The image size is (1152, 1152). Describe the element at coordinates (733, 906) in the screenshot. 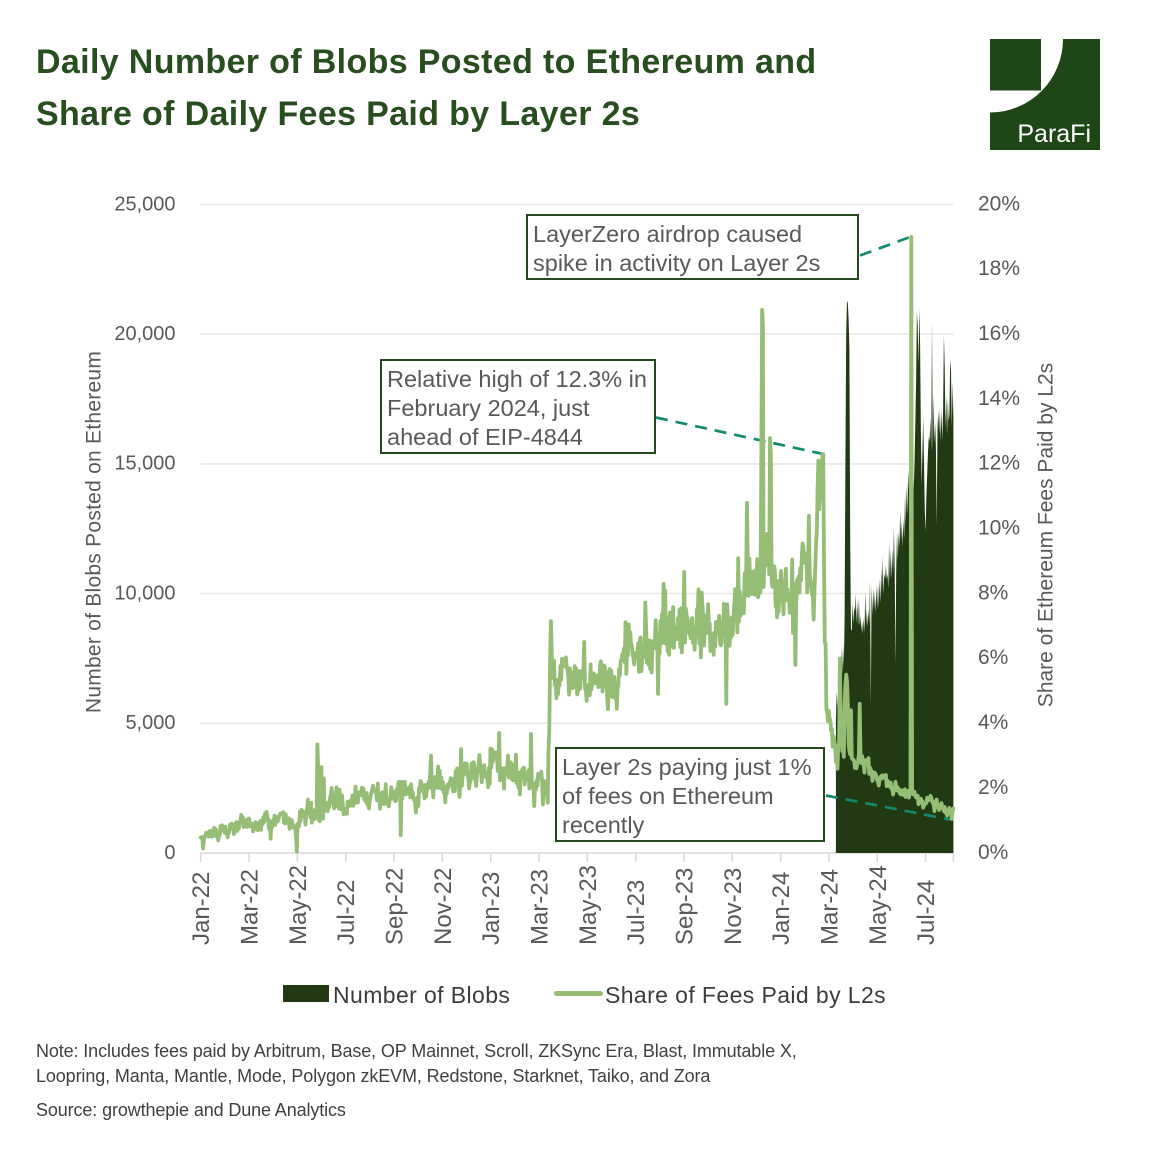

I see `svg-text: Nov-23` at that location.